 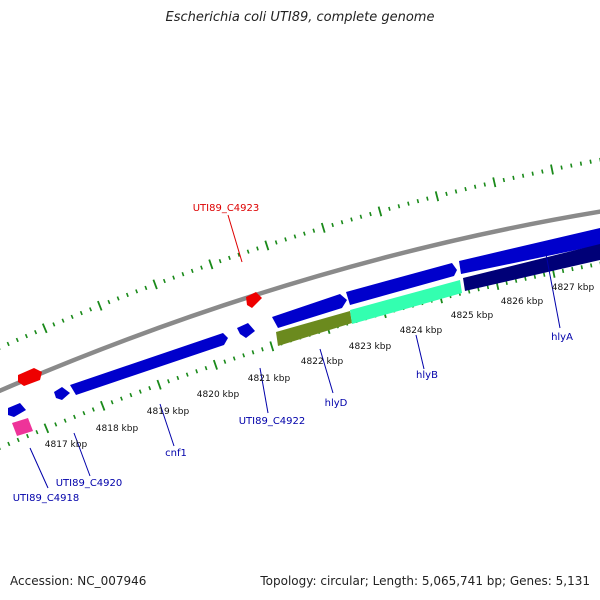 I want to click on gene-label-hlyA: hlyA, so click(x=562, y=337).